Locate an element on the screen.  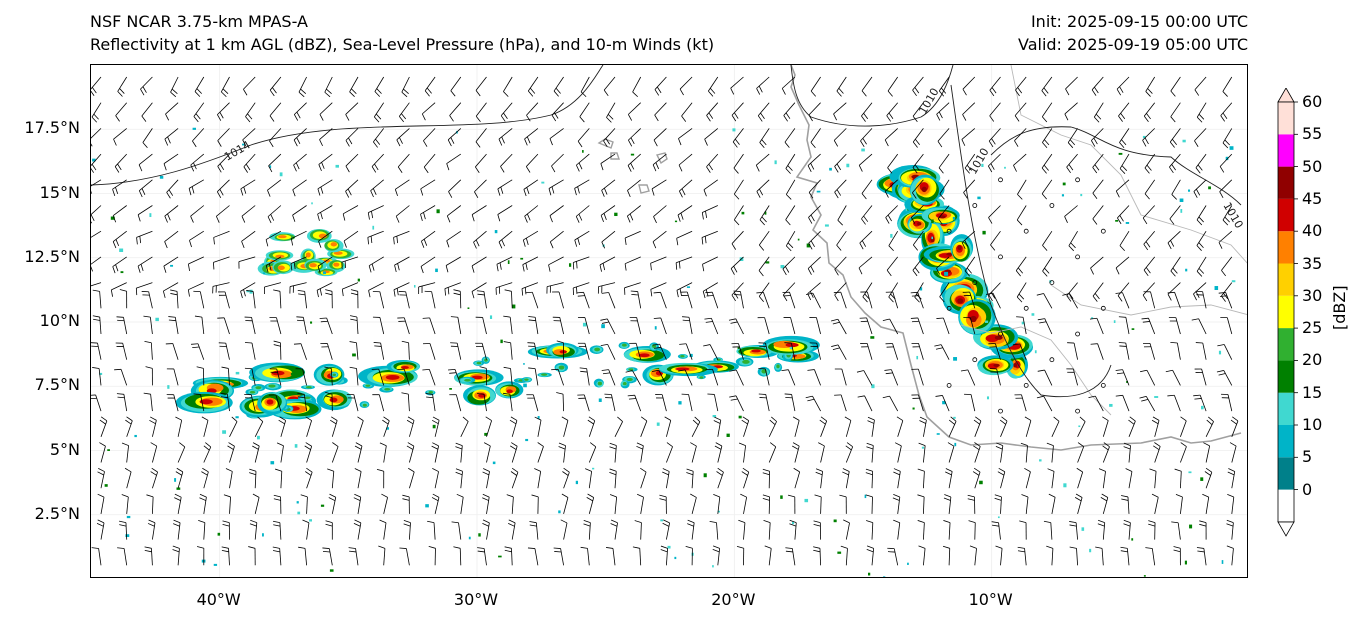
longitude-label: 20°W is located at coordinates (733, 599).